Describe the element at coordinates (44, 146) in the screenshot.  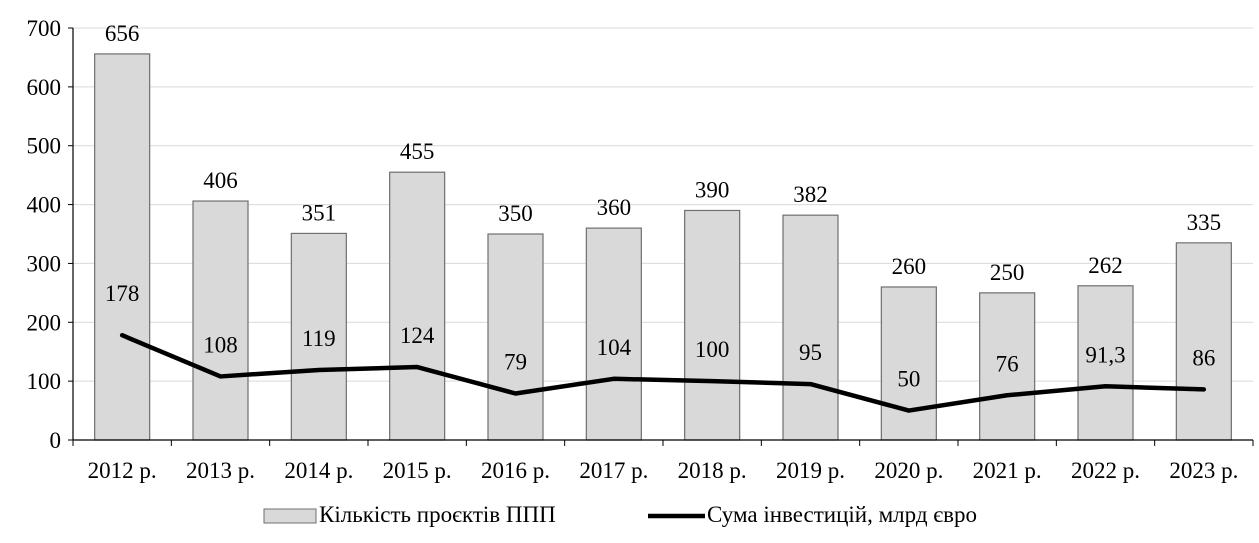
I see `y-tick-label: 500` at that location.